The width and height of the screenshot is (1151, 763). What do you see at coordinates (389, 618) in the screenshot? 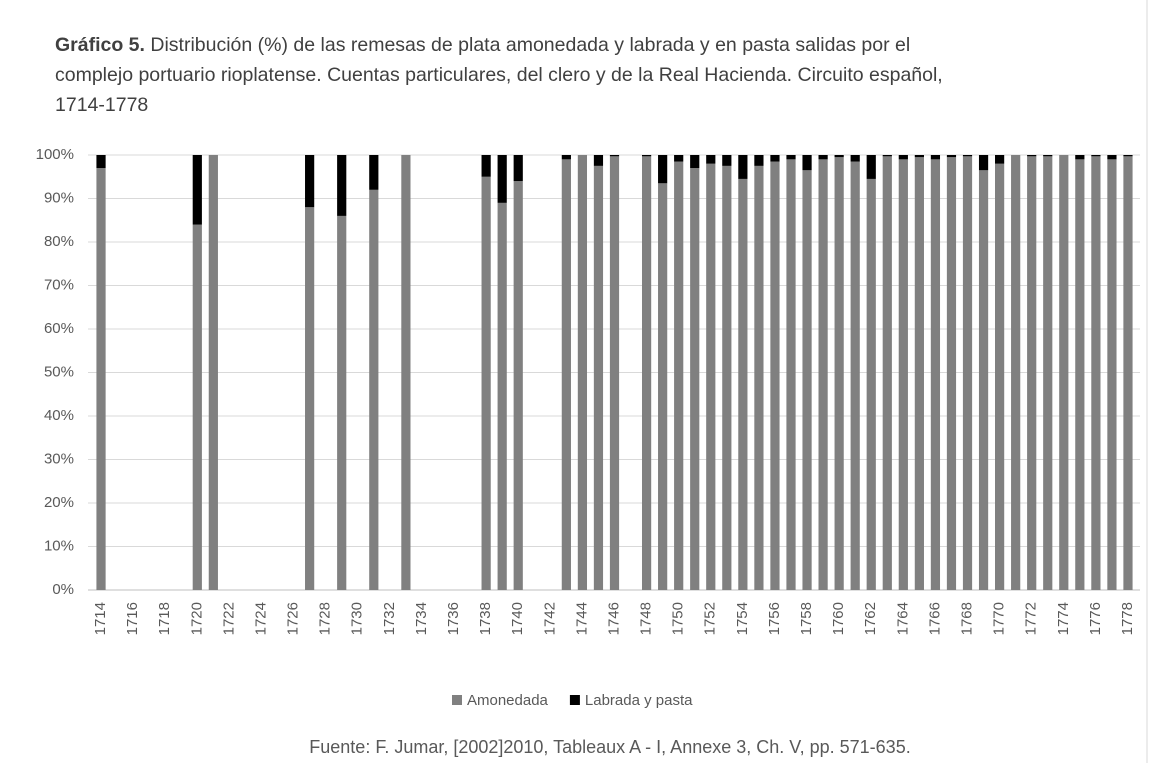
I see `x-tick-label: 1732` at bounding box center [389, 618].